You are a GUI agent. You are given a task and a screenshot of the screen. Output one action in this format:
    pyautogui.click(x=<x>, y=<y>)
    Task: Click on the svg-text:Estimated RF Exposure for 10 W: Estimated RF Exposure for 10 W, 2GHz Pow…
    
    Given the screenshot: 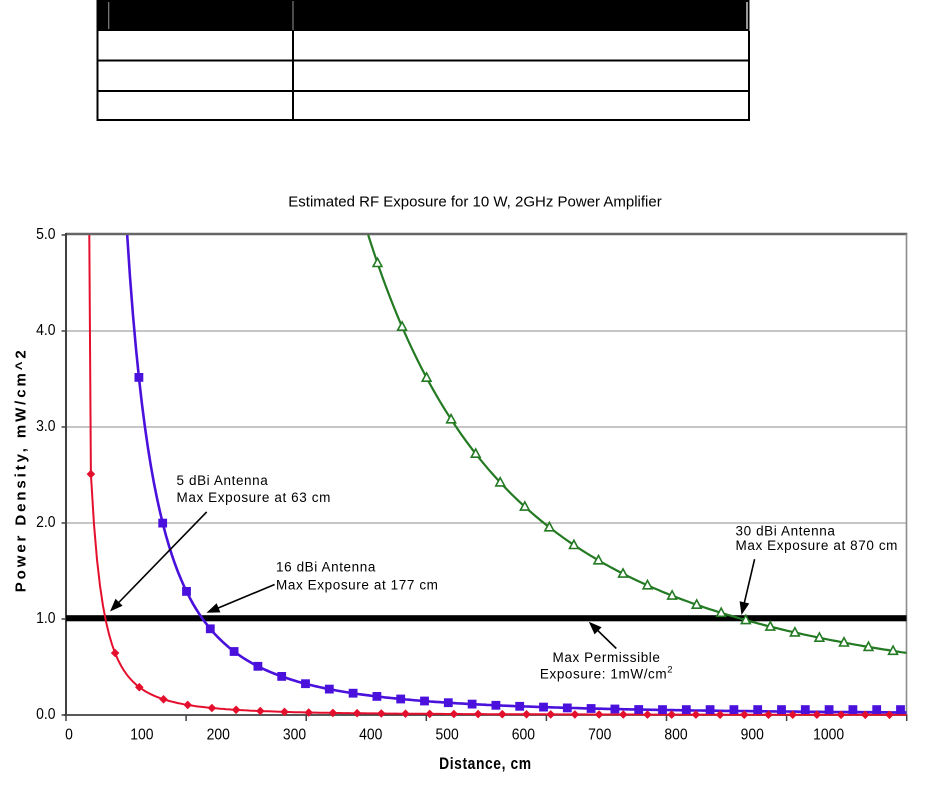 What is the action you would take?
    pyautogui.click(x=474, y=202)
    